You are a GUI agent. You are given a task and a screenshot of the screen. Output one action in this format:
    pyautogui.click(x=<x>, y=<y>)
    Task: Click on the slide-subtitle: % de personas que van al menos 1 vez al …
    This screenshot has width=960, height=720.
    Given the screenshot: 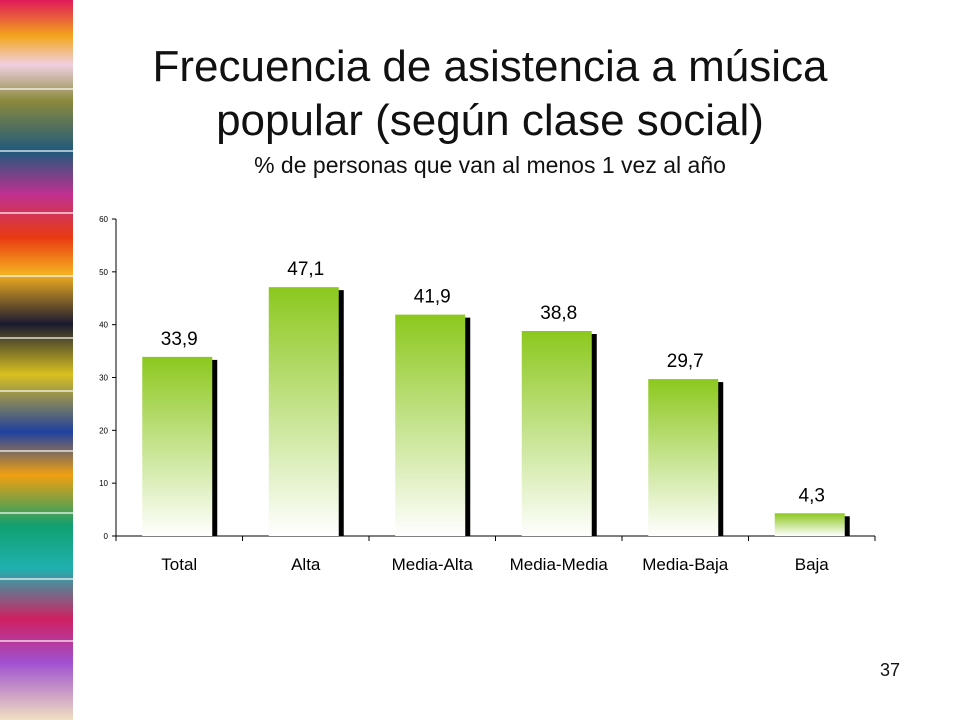 What is the action you would take?
    pyautogui.click(x=490, y=165)
    